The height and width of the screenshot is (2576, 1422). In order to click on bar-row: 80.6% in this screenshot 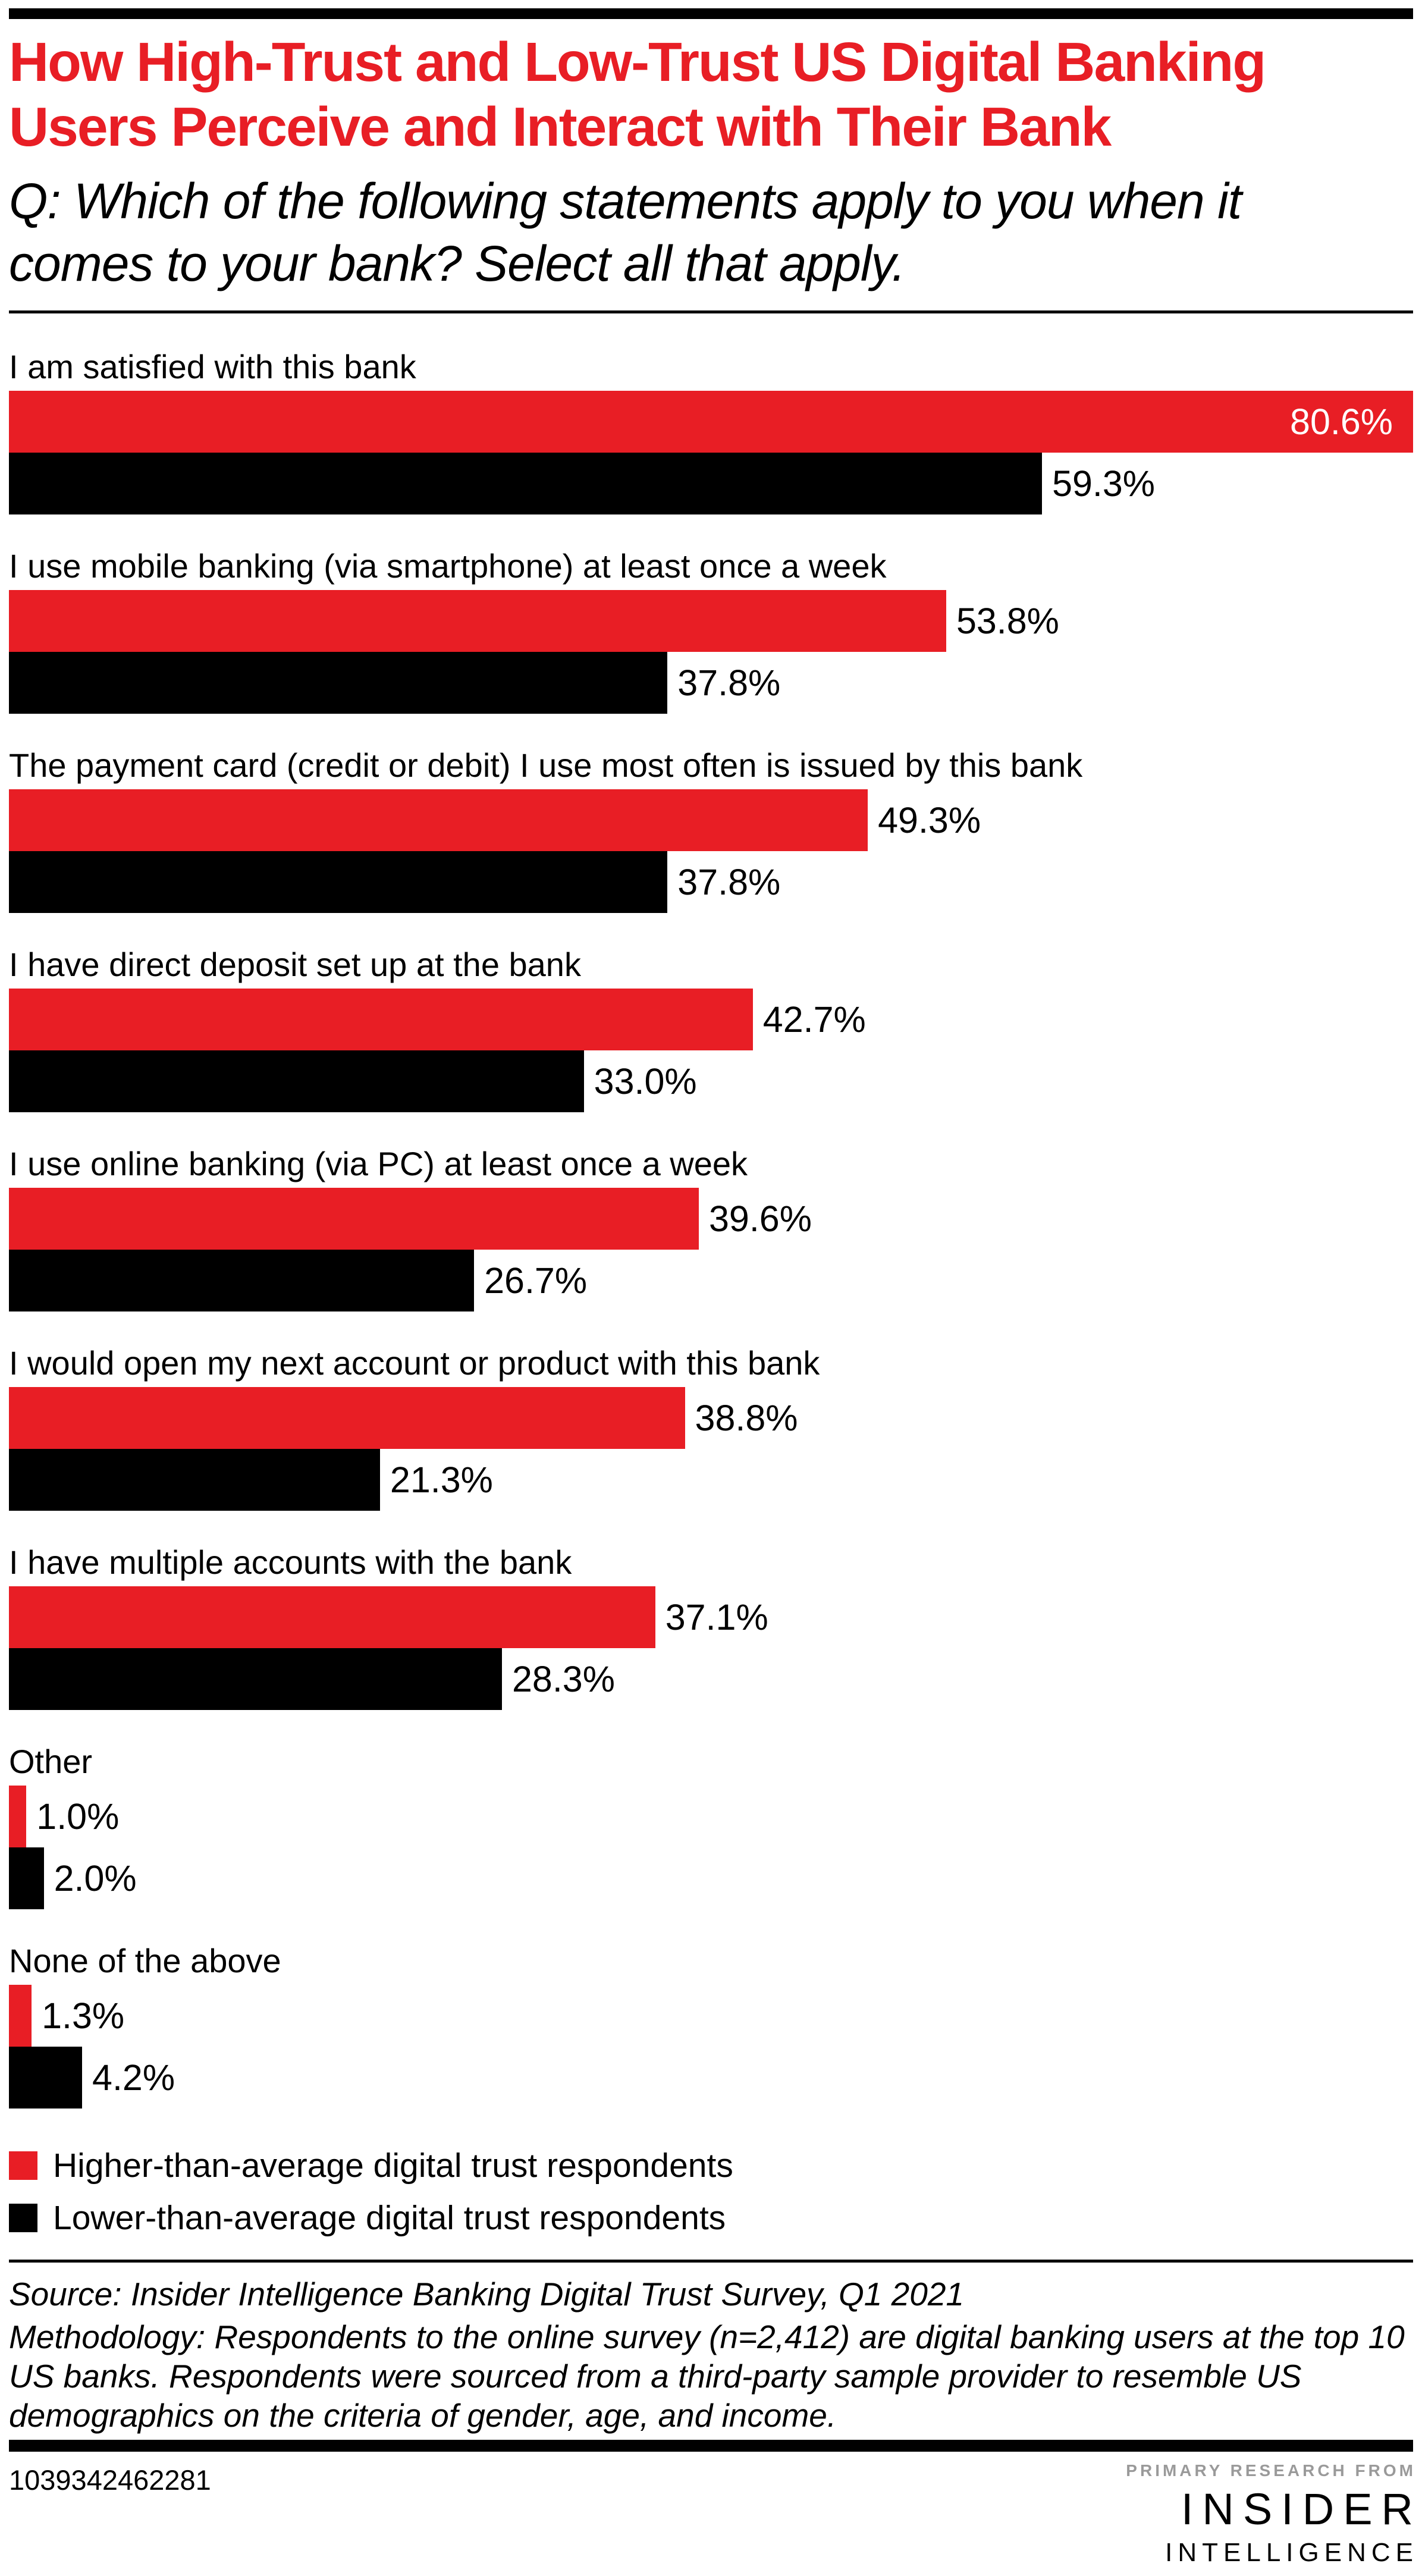, I will do `click(711, 421)`.